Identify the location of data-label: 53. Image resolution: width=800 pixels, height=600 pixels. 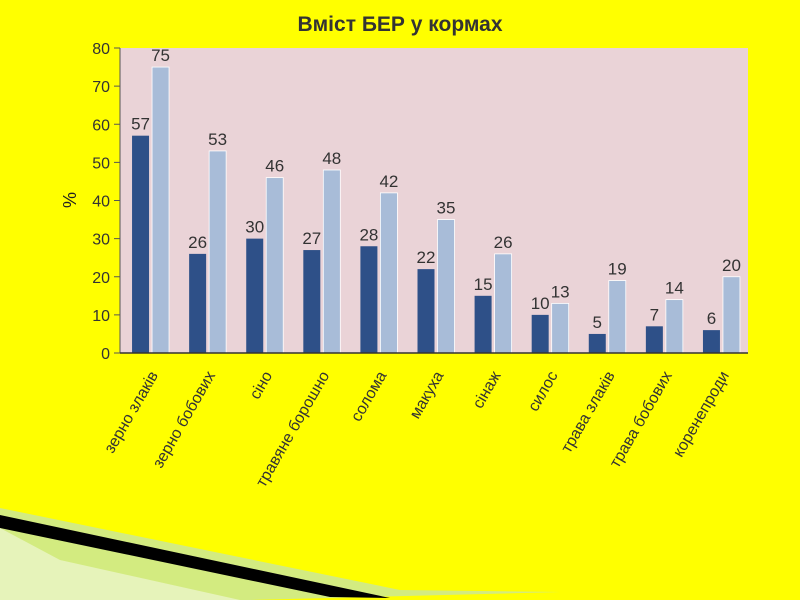
(217, 139).